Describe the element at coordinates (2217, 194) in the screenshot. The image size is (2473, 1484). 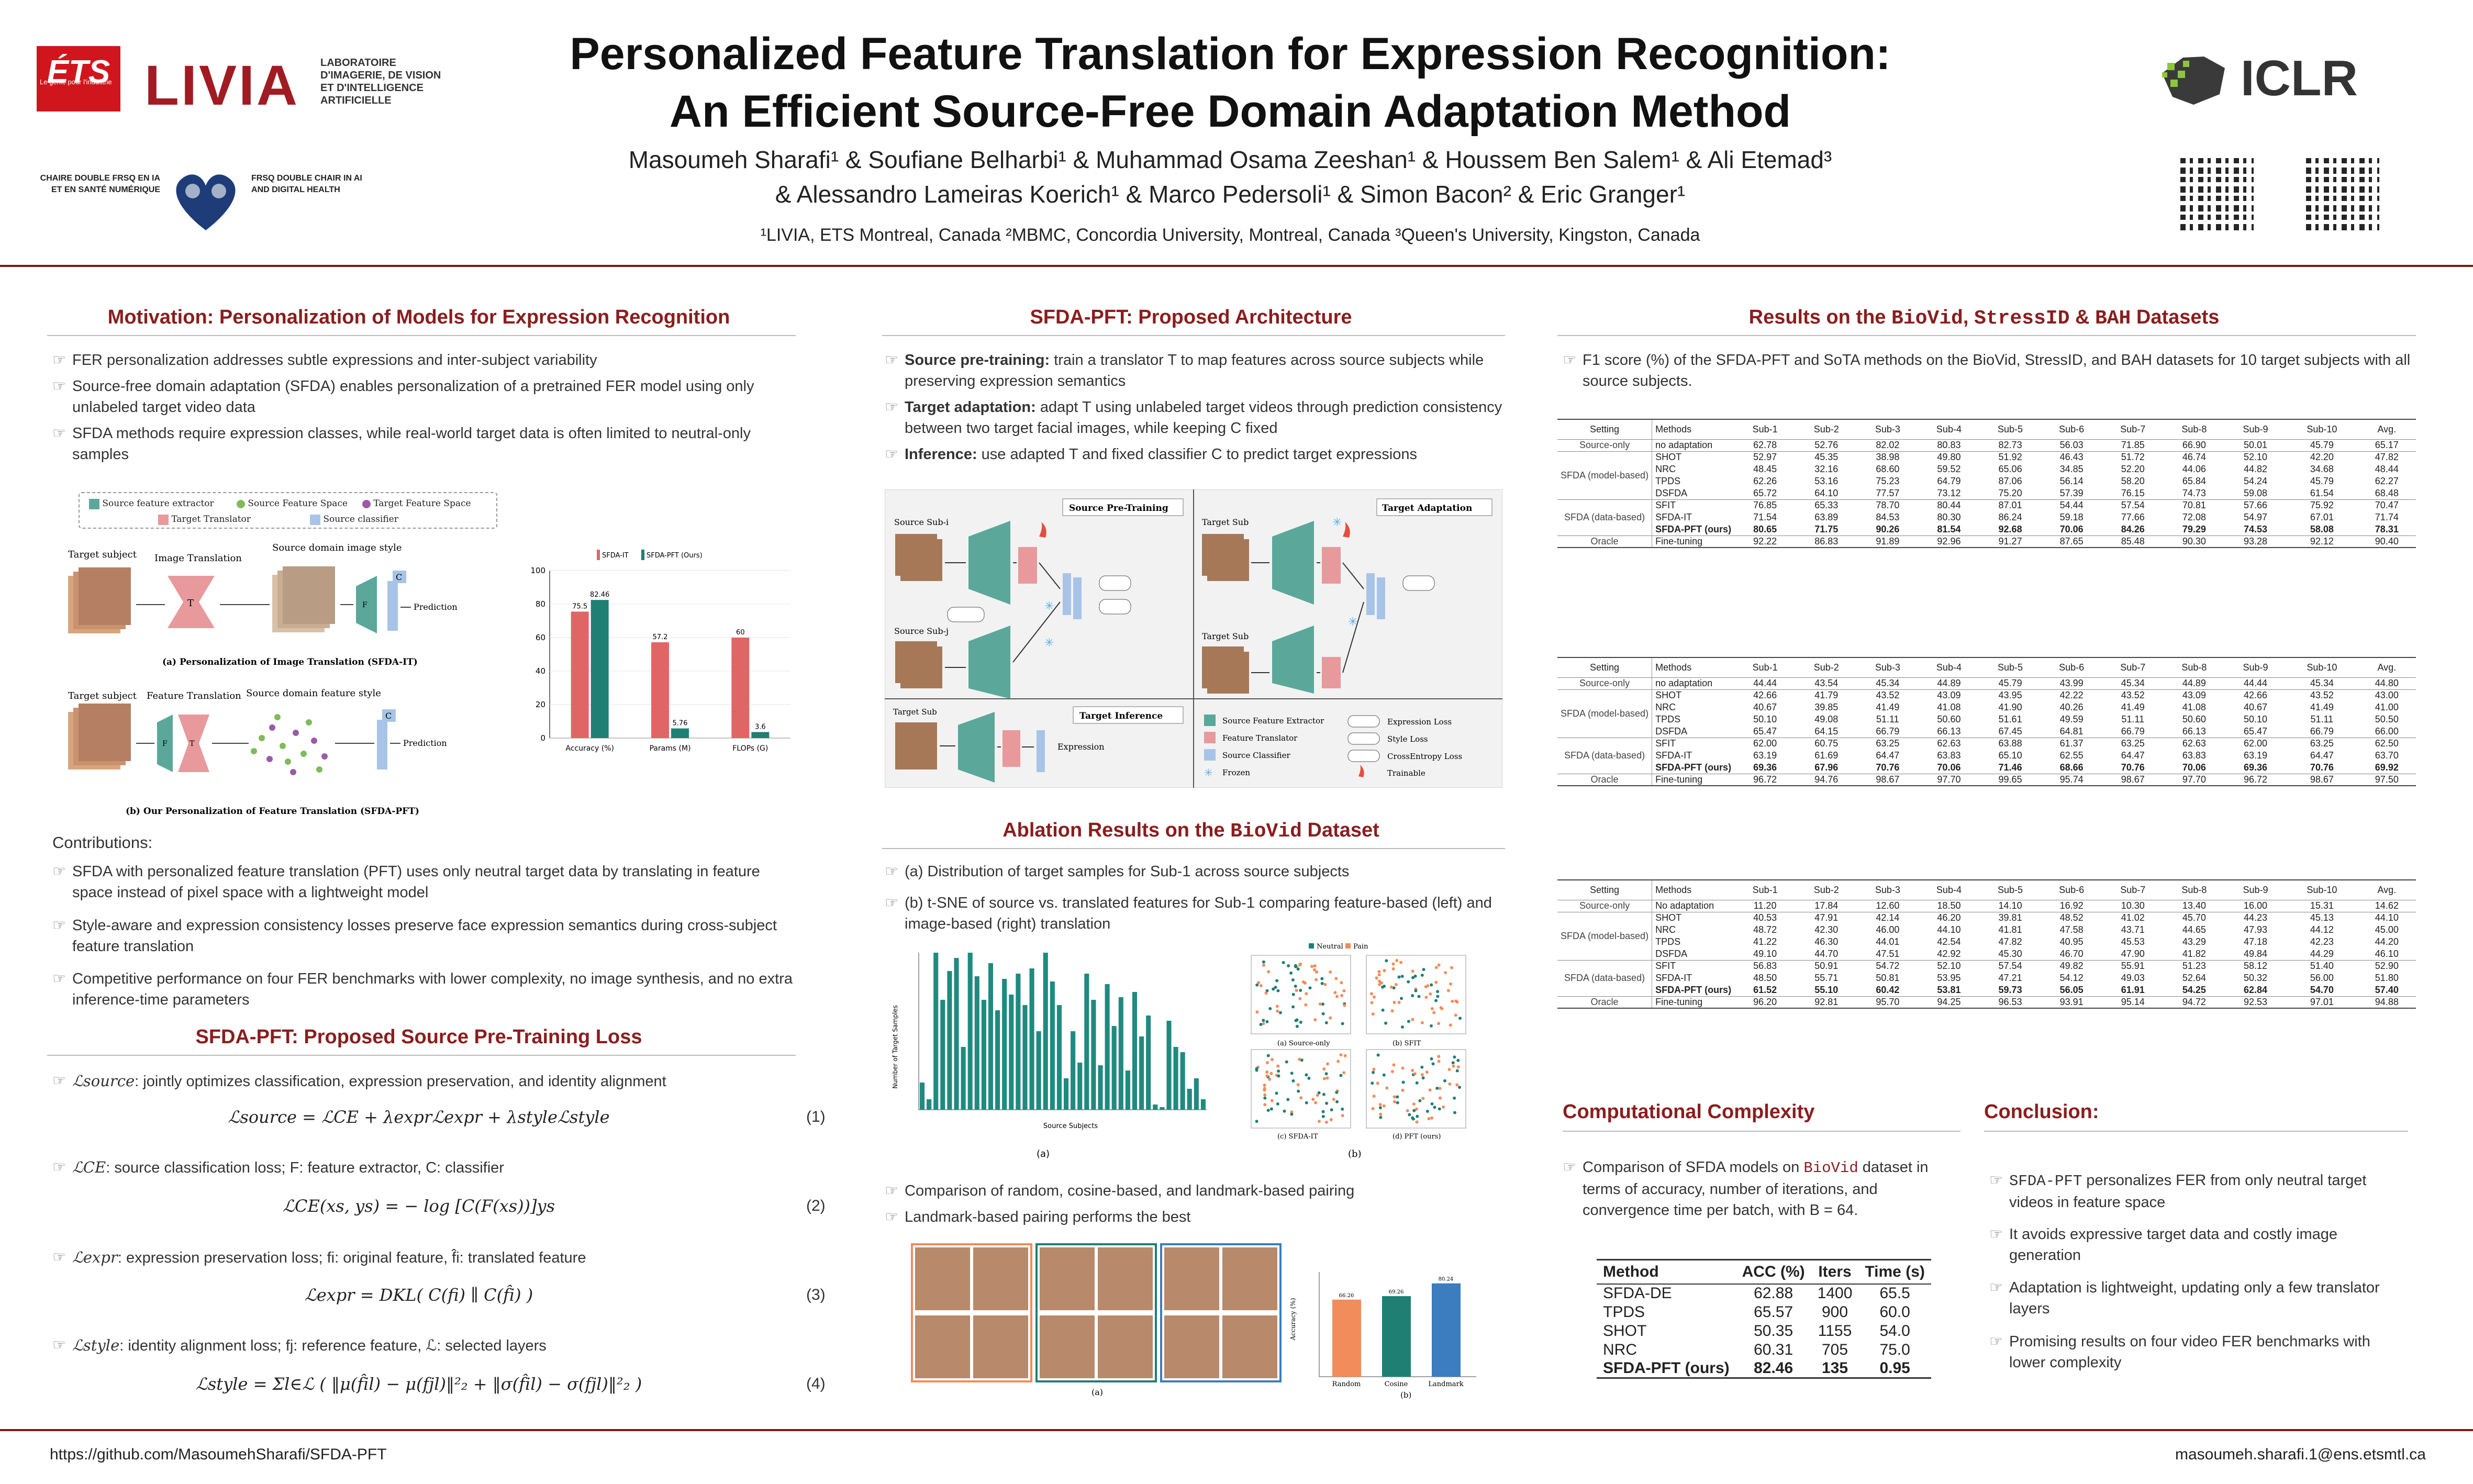
I see `qr-code-icon` at that location.